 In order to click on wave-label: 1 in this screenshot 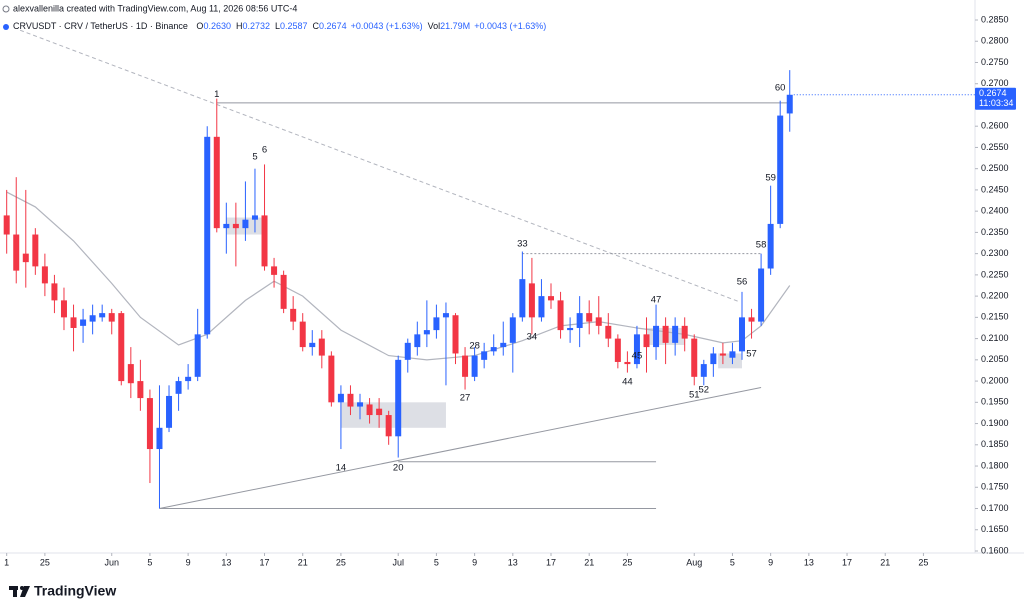, I will do `click(216, 94)`.